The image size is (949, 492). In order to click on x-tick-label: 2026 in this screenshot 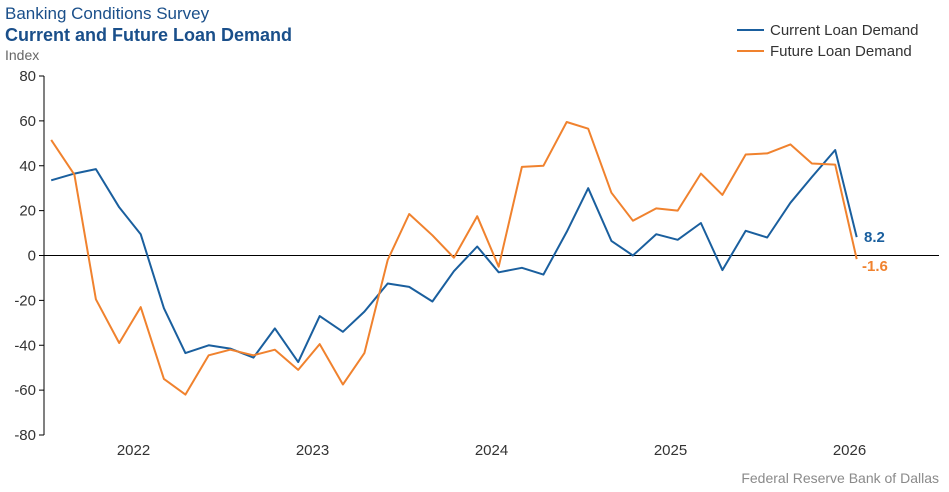, I will do `click(849, 450)`.